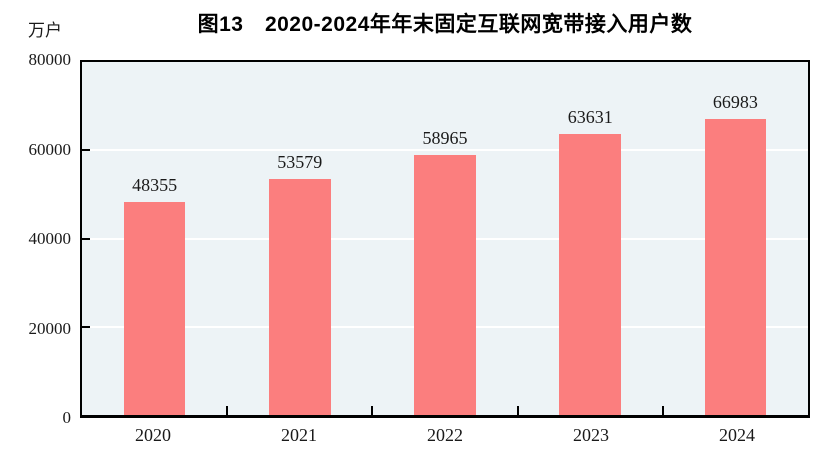  I want to click on bar-2022, so click(445, 284).